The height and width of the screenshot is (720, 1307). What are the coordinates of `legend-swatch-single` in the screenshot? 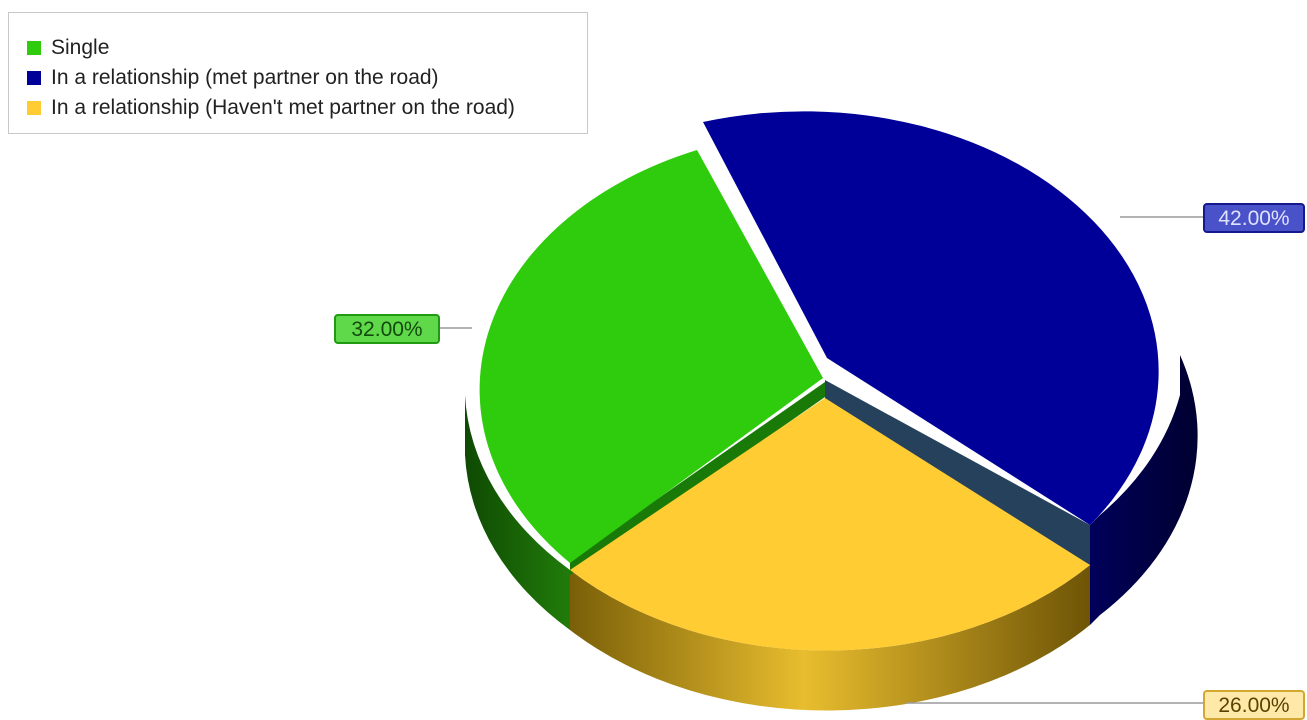 It's located at (34, 48).